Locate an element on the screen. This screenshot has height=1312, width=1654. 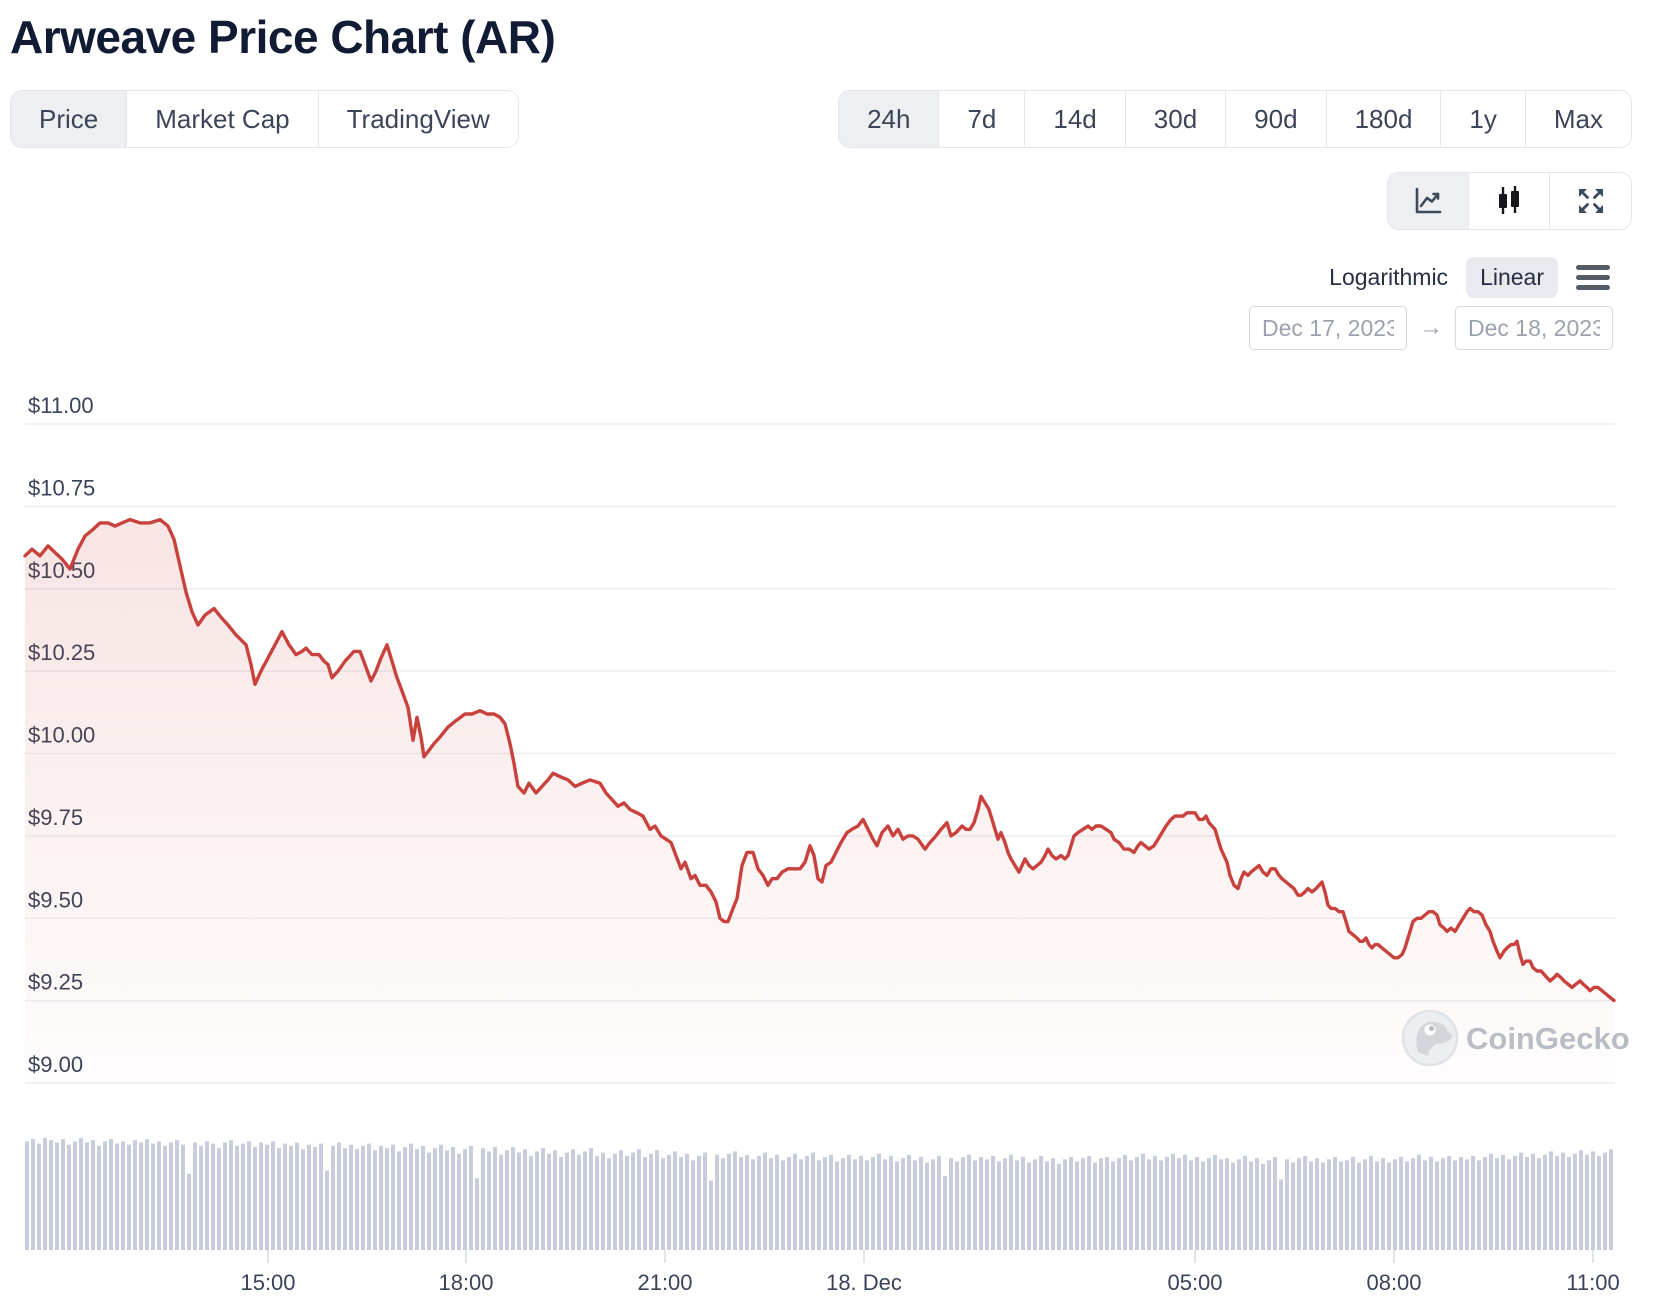
y-axis-label: $11.00 is located at coordinates (61, 405).